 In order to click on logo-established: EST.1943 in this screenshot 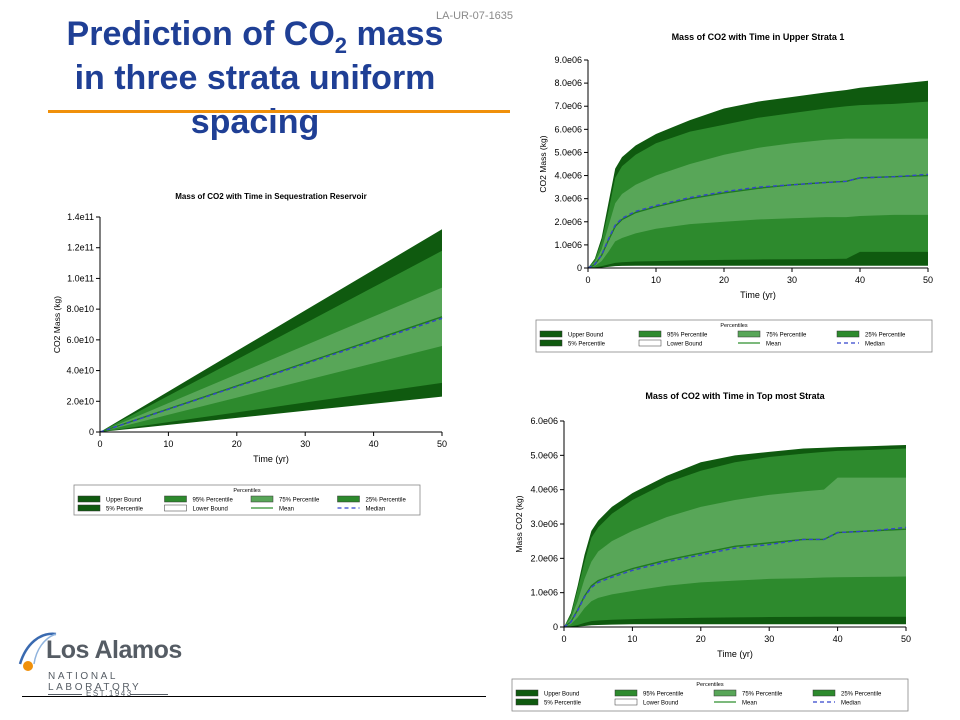, I will do `click(109, 693)`.